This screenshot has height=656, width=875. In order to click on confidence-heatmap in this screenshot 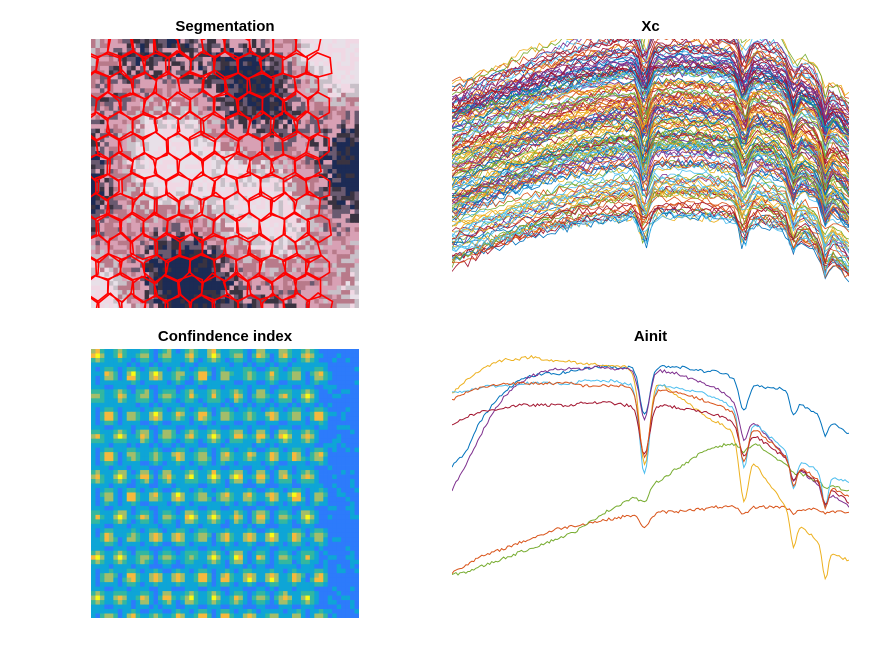, I will do `click(225, 483)`.